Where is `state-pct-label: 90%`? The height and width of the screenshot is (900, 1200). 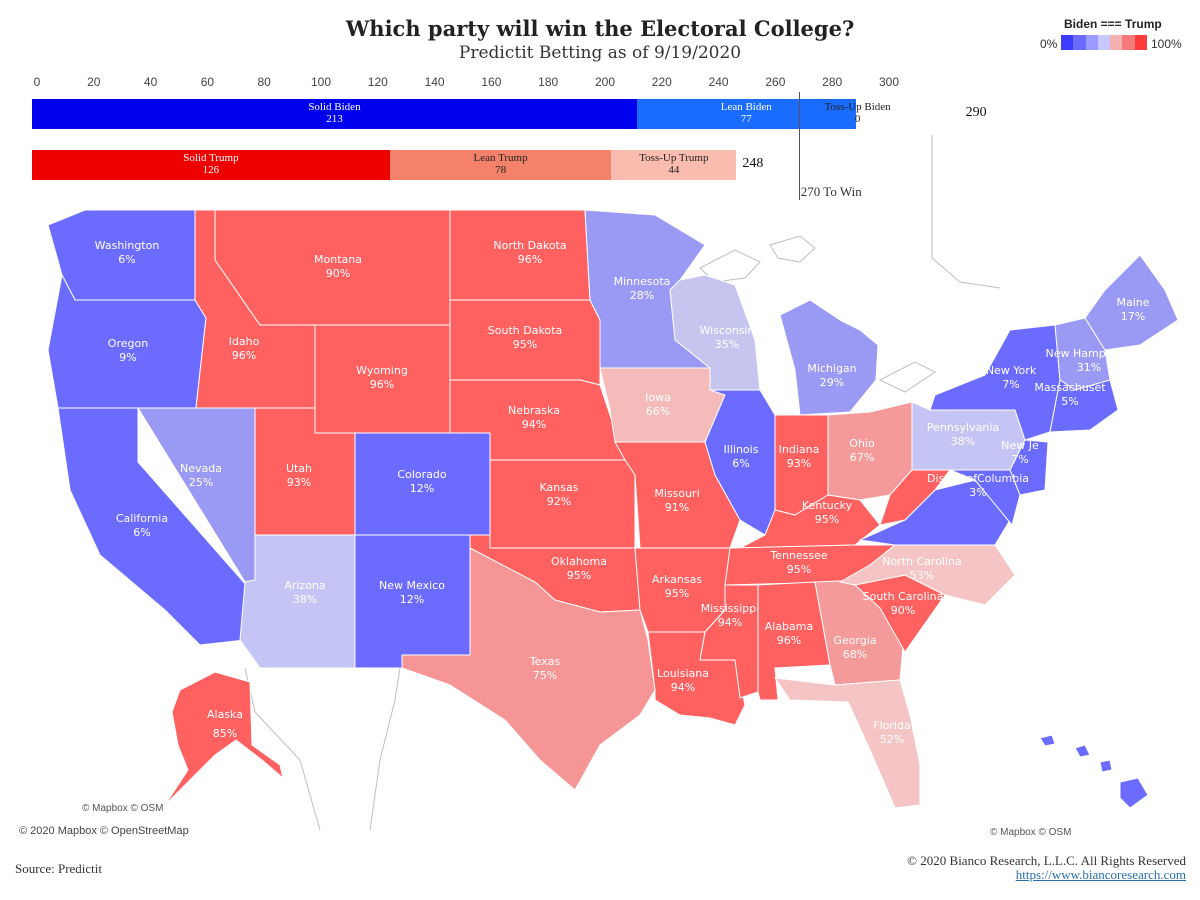 state-pct-label: 90% is located at coordinates (338, 273).